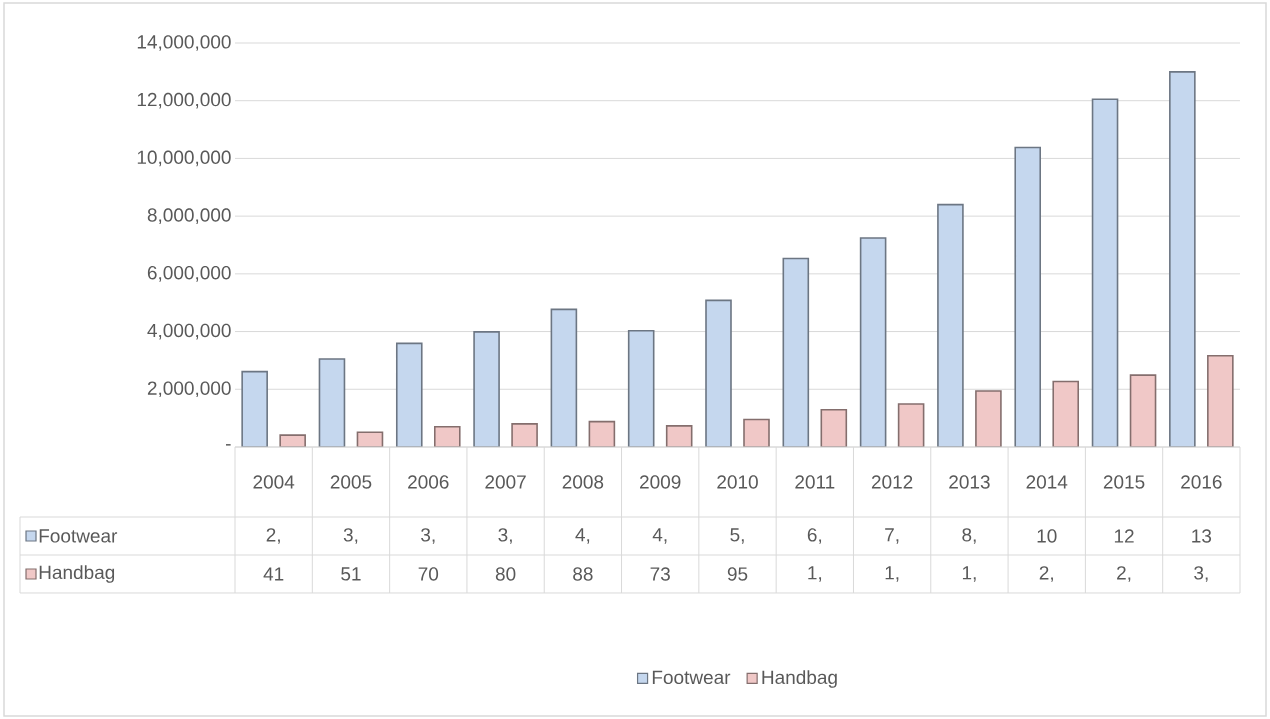  I want to click on x-tick-label: 2006, so click(428, 482).